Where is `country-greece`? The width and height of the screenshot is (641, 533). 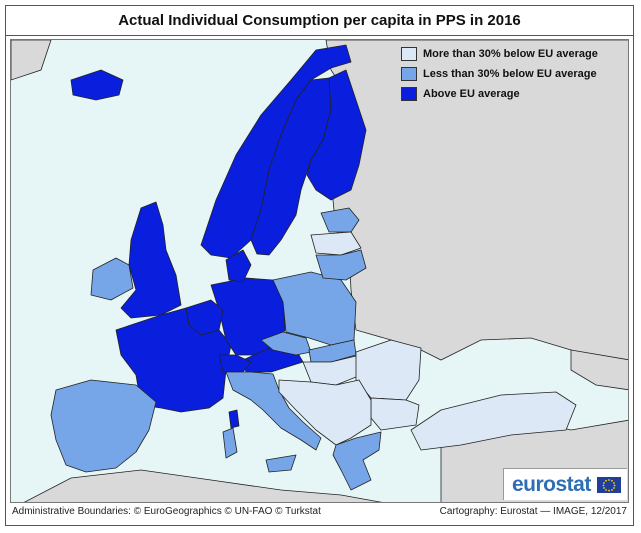 country-greece is located at coordinates (357, 461).